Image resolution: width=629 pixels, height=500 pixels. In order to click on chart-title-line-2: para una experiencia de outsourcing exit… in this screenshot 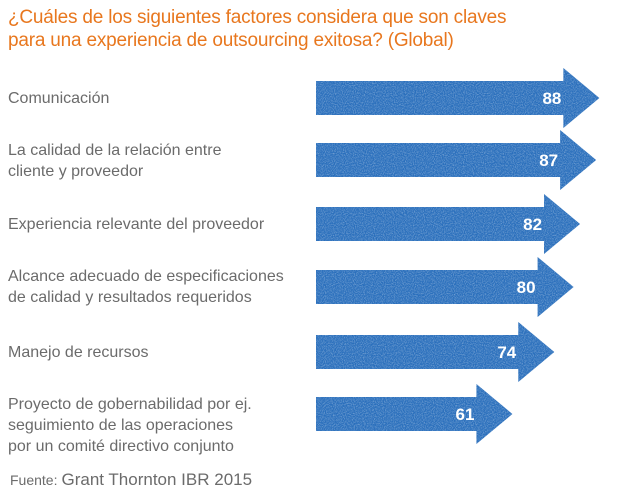, I will do `click(231, 40)`.